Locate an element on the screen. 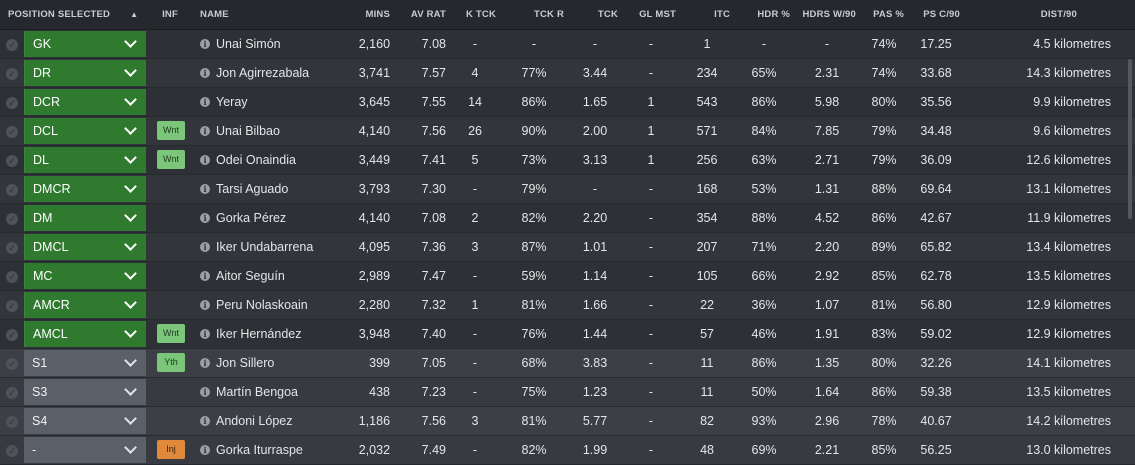 This screenshot has width=1135, height=465. name-cell: i Jon Agirrezabala is located at coordinates (264, 73).